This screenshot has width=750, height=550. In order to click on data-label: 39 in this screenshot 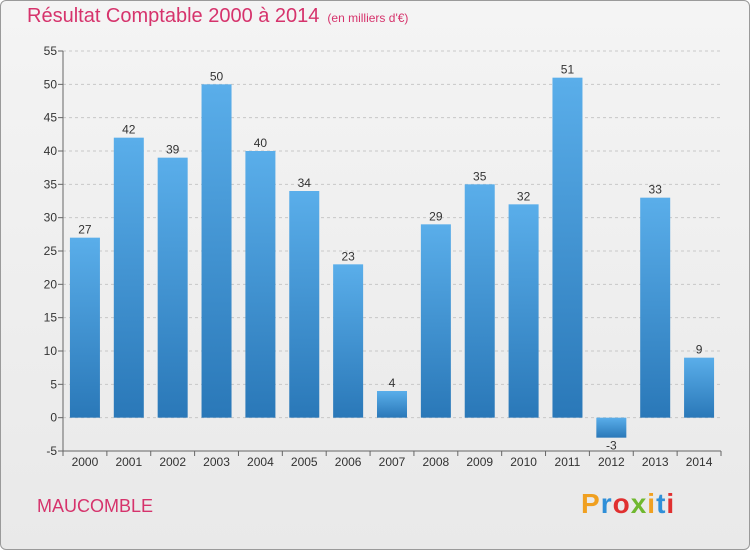, I will do `click(173, 150)`.